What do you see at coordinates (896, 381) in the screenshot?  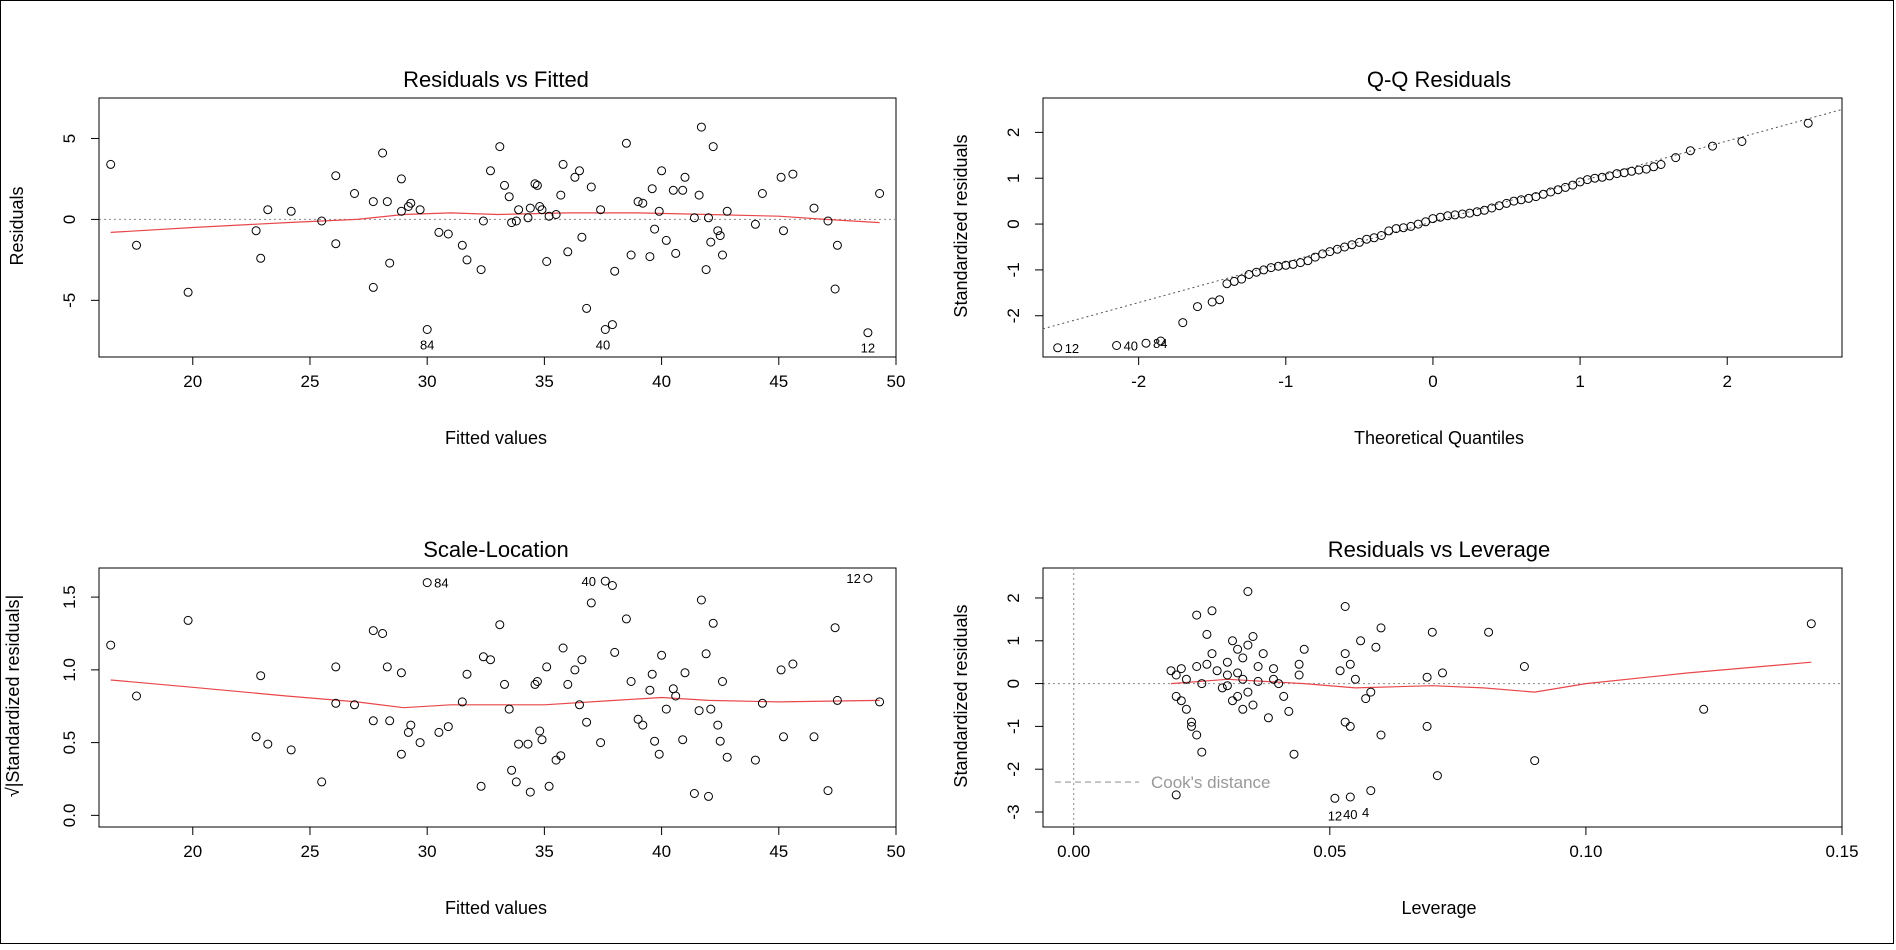 I see `x-tick-label: 50` at bounding box center [896, 381].